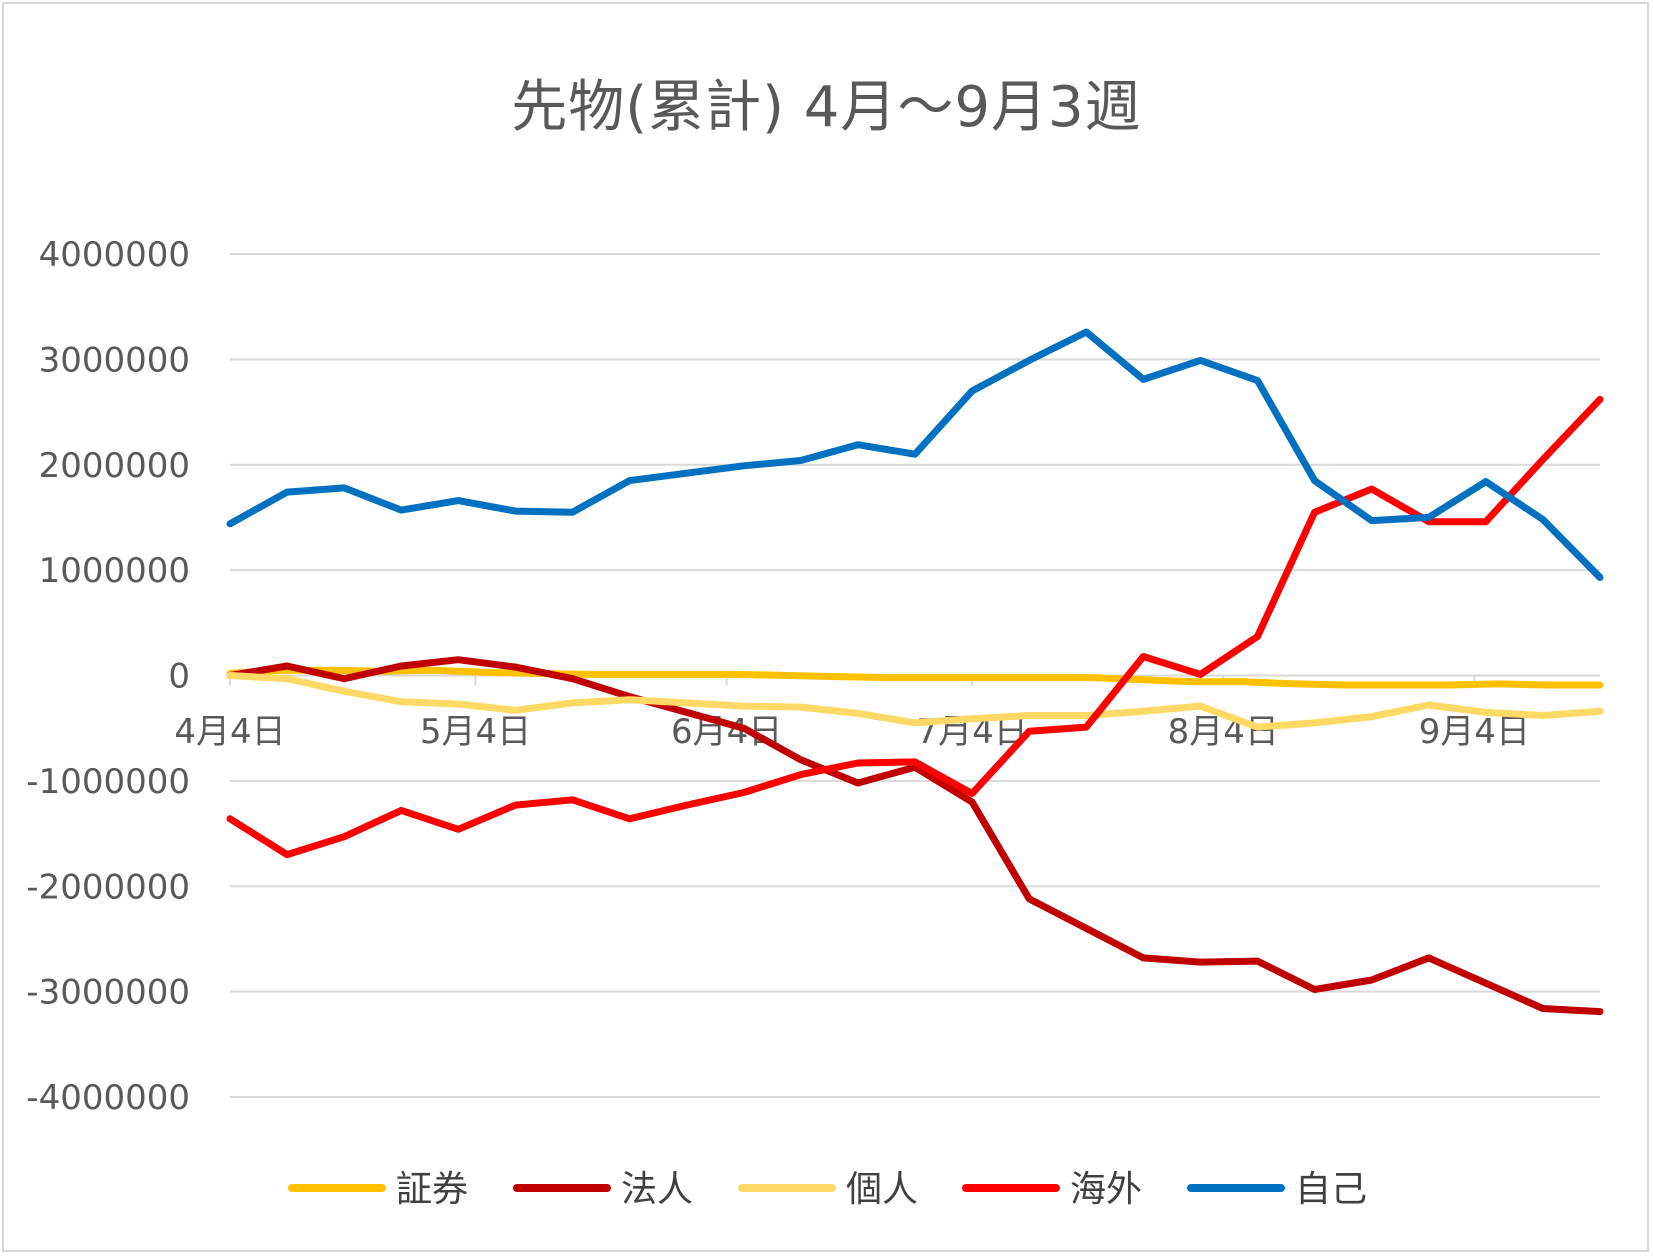 The width and height of the screenshot is (1653, 1256). Describe the element at coordinates (114, 255) in the screenshot. I see `y-tick-label: 4000000` at that location.